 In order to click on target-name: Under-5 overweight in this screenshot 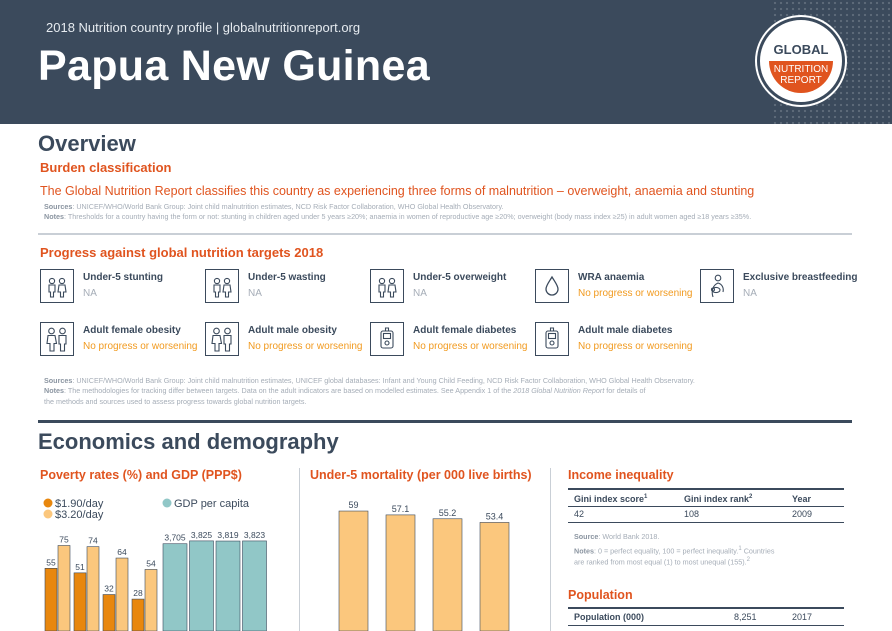, I will do `click(460, 277)`.